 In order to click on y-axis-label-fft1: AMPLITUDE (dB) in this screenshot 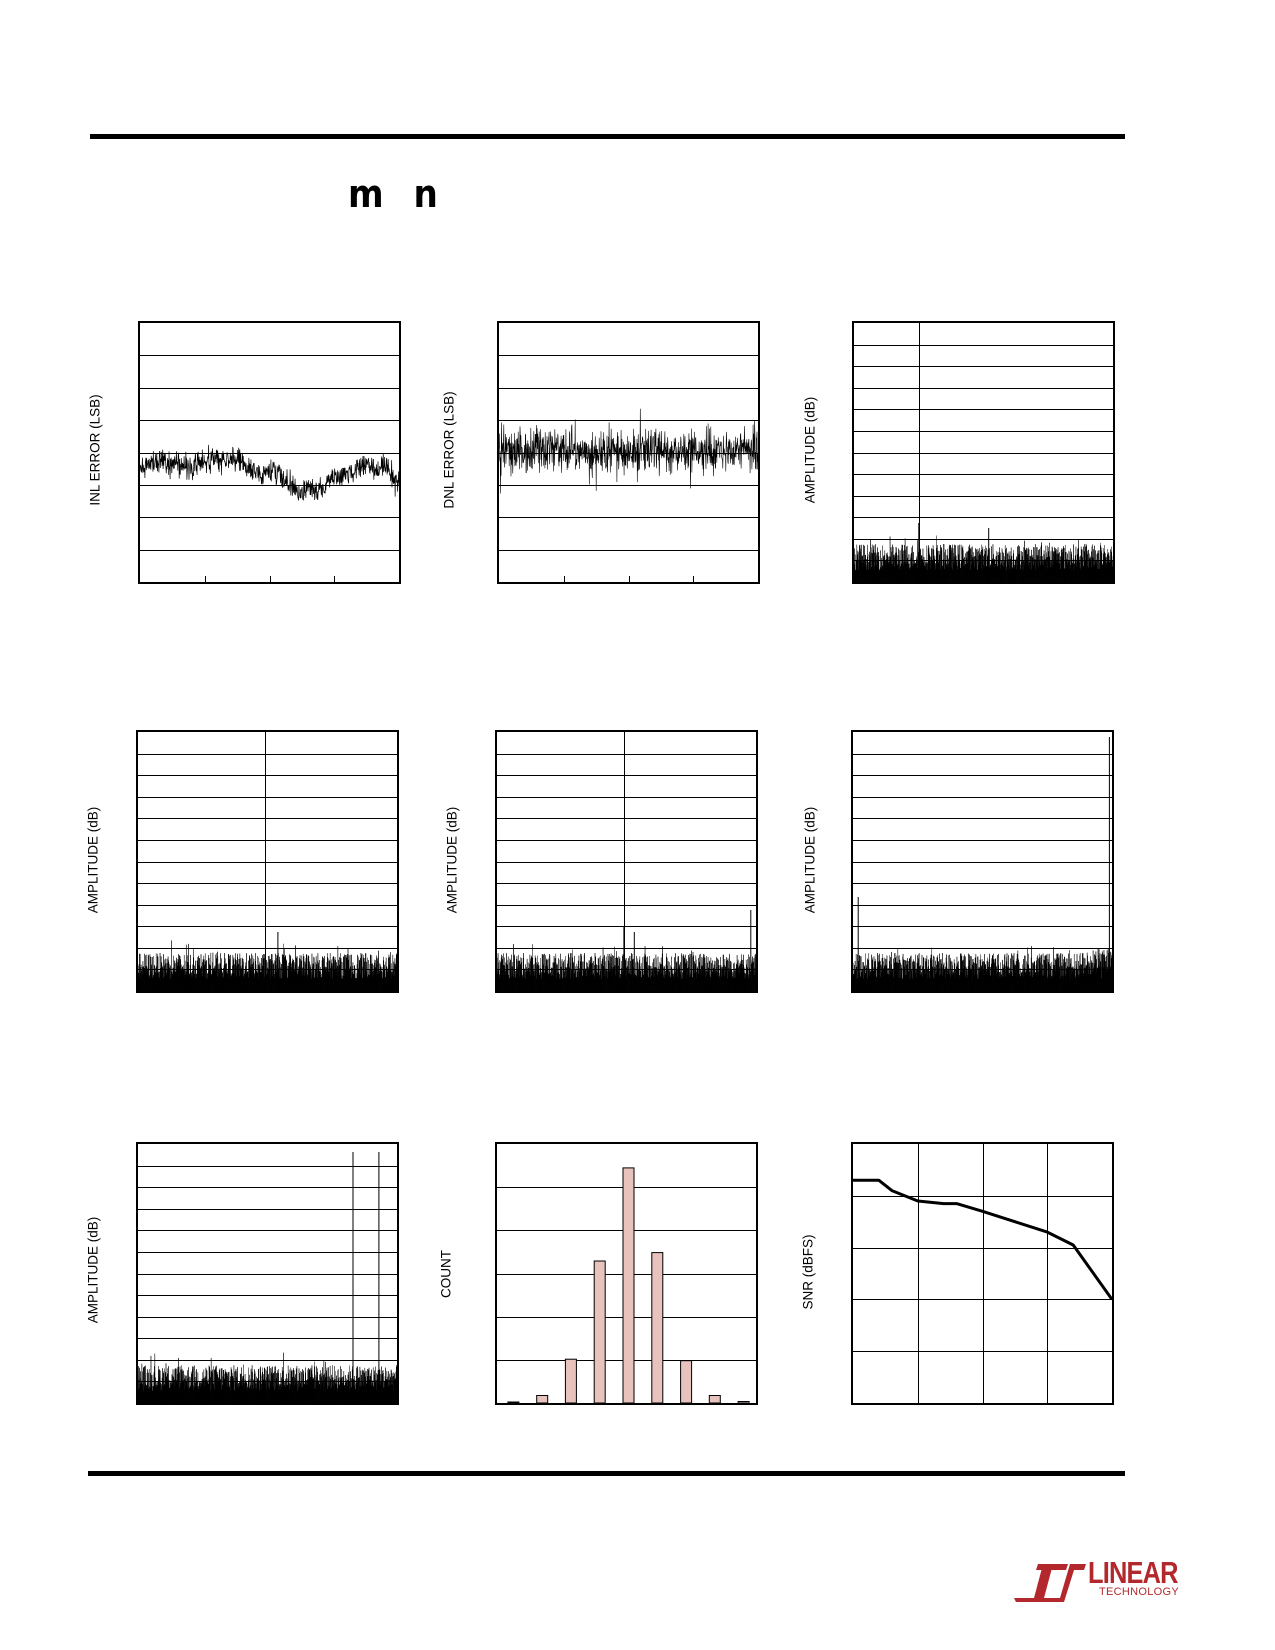, I will do `click(810, 450)`.